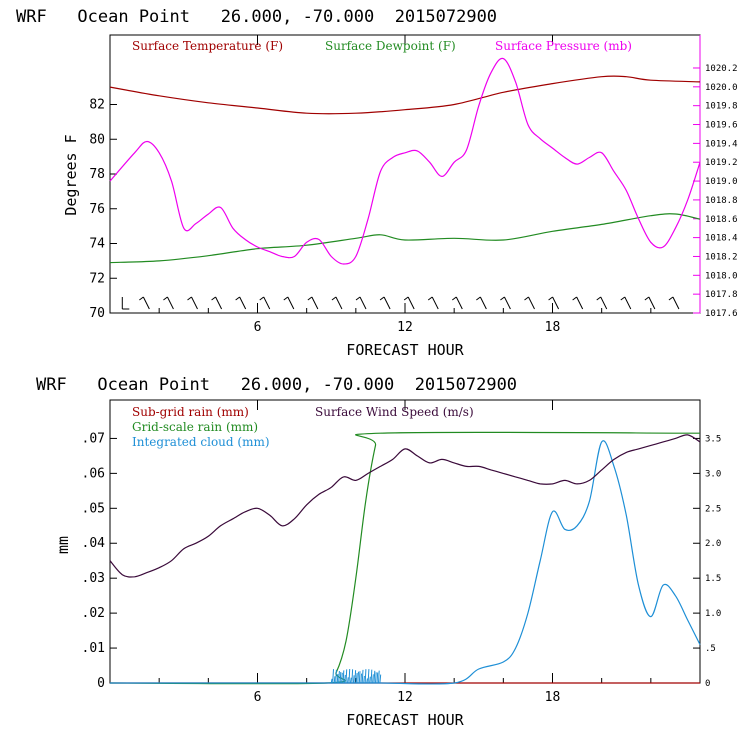 This screenshot has height=740, width=740. Describe the element at coordinates (721, 88) in the screenshot. I see `right-tick-label: 1020.0` at that location.